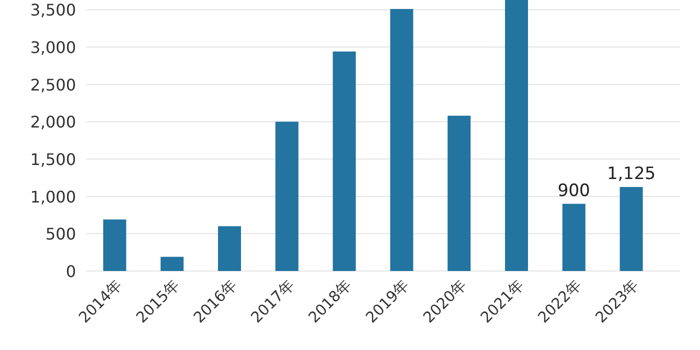 This screenshot has height=350, width=700. I want to click on y-tick-label: 500, so click(60, 234).